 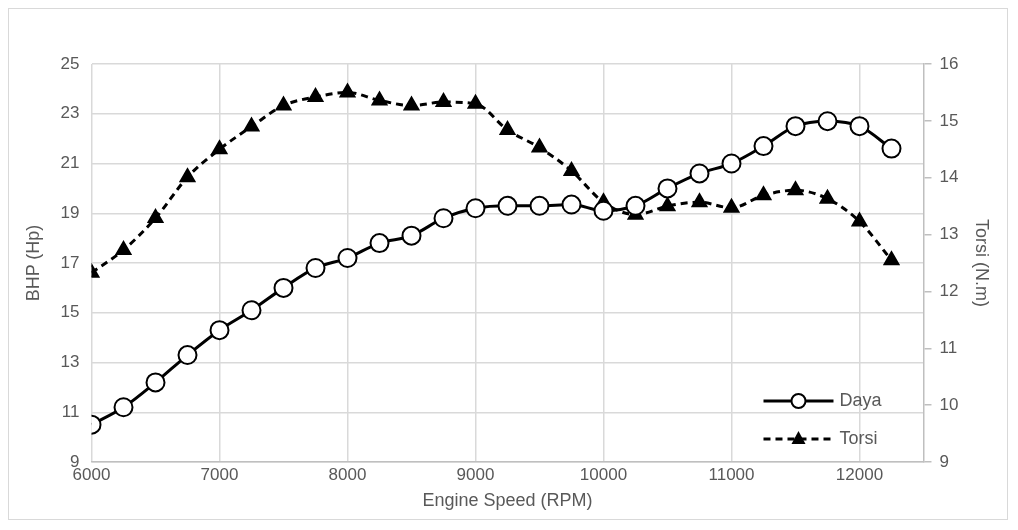 I want to click on y2-tick-label: 10, so click(x=949, y=404).